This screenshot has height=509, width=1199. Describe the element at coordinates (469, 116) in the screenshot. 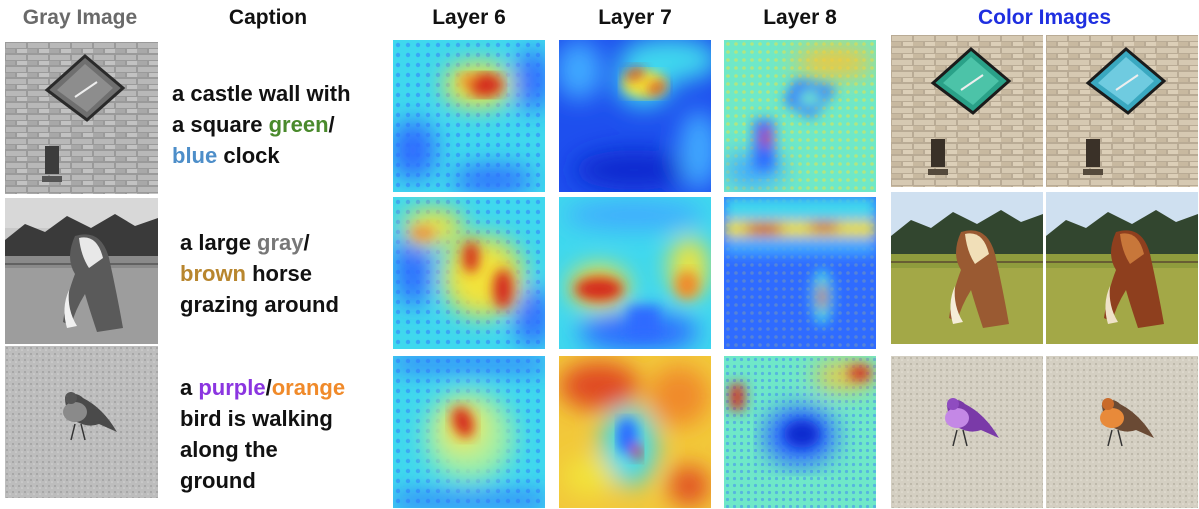

I see `heatmap-layer6-clock` at that location.